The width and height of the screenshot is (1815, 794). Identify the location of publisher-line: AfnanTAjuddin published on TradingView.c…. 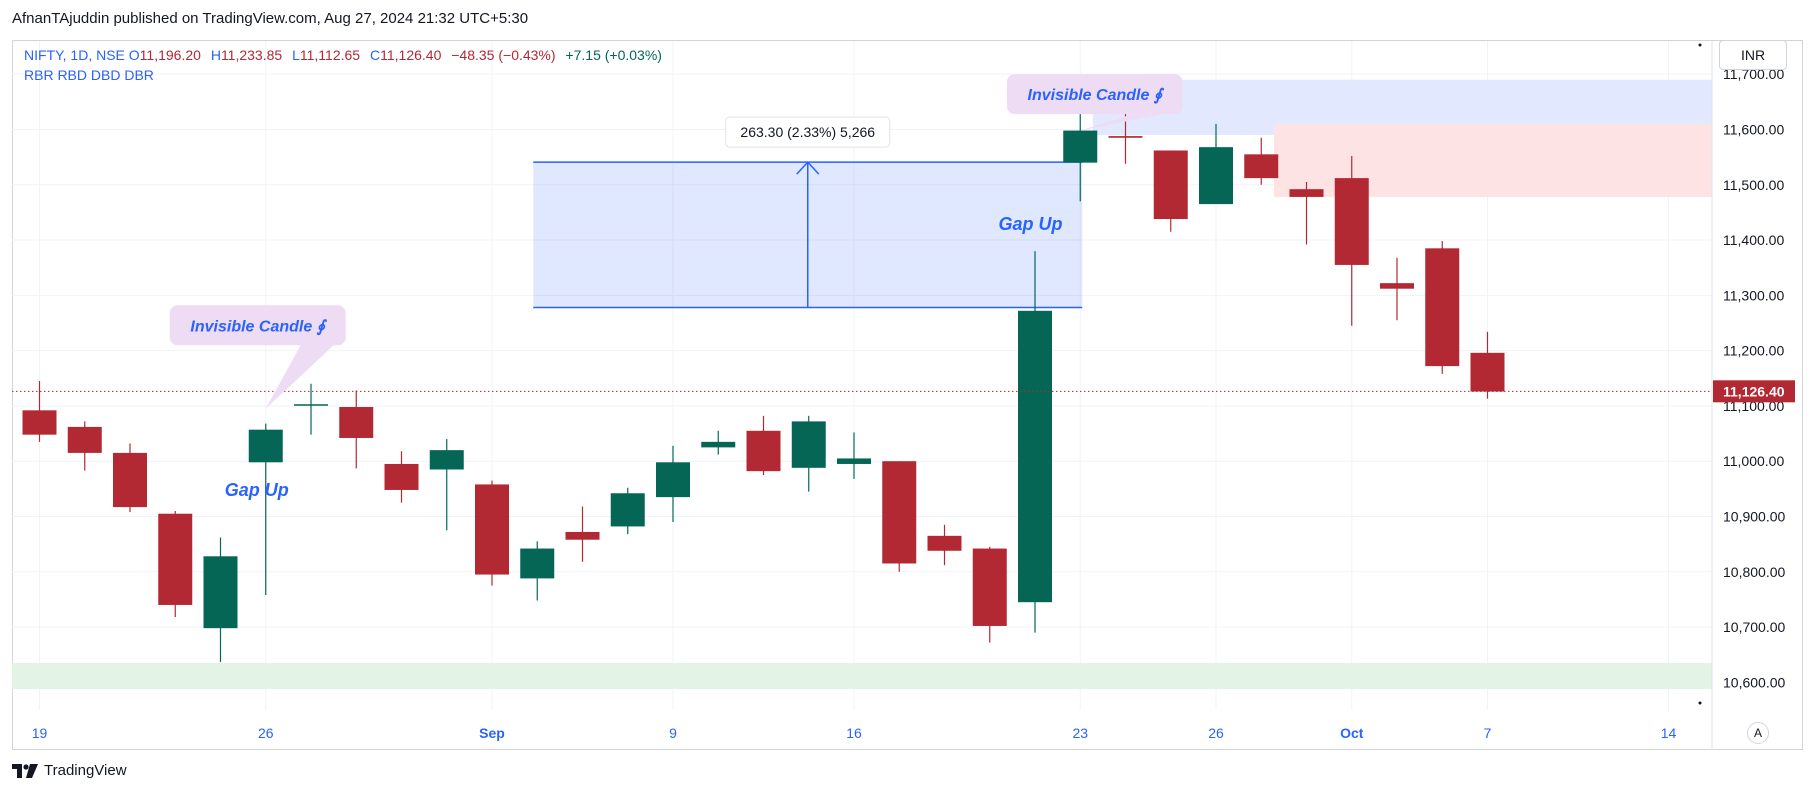
(270, 18).